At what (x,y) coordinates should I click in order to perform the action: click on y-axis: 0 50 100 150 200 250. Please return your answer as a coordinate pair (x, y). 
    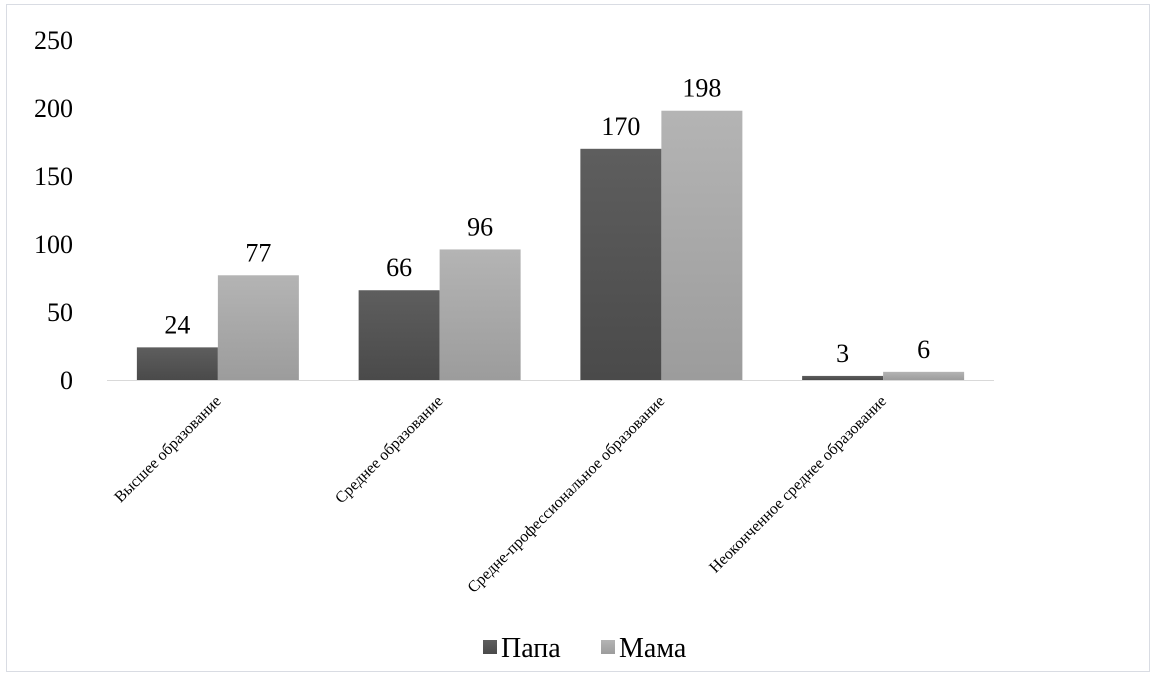
    Looking at the image, I should click on (53, 210).